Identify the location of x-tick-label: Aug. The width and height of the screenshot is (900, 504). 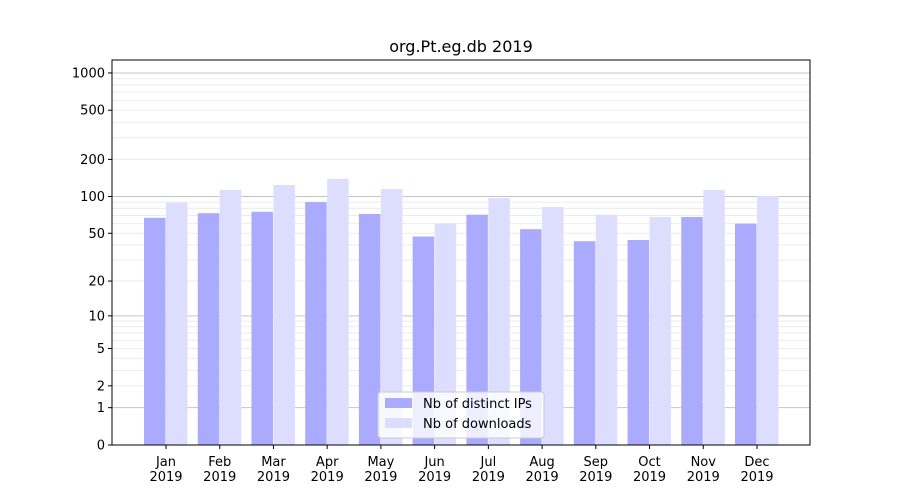
(541, 462).